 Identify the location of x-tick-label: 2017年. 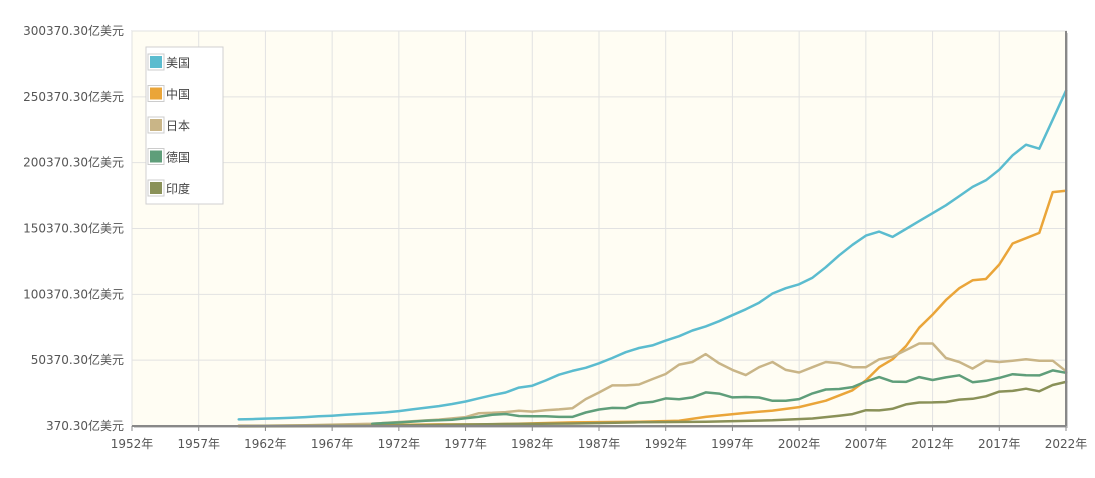
(999, 444).